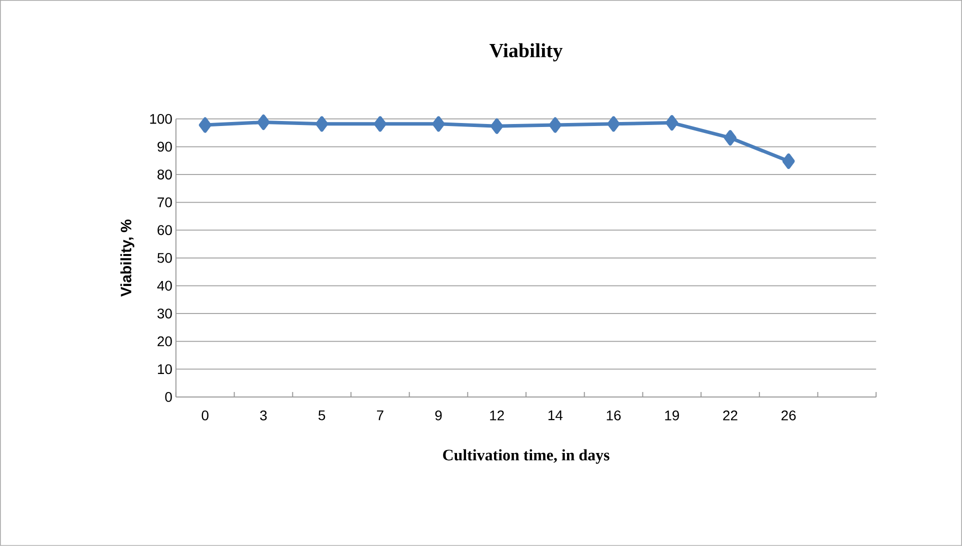 The width and height of the screenshot is (962, 546). I want to click on x-tick-label: 5, so click(322, 415).